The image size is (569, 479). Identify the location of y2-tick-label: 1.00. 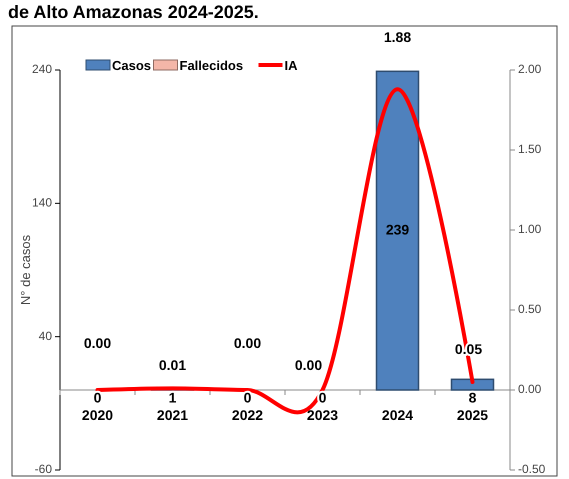
(530, 229).